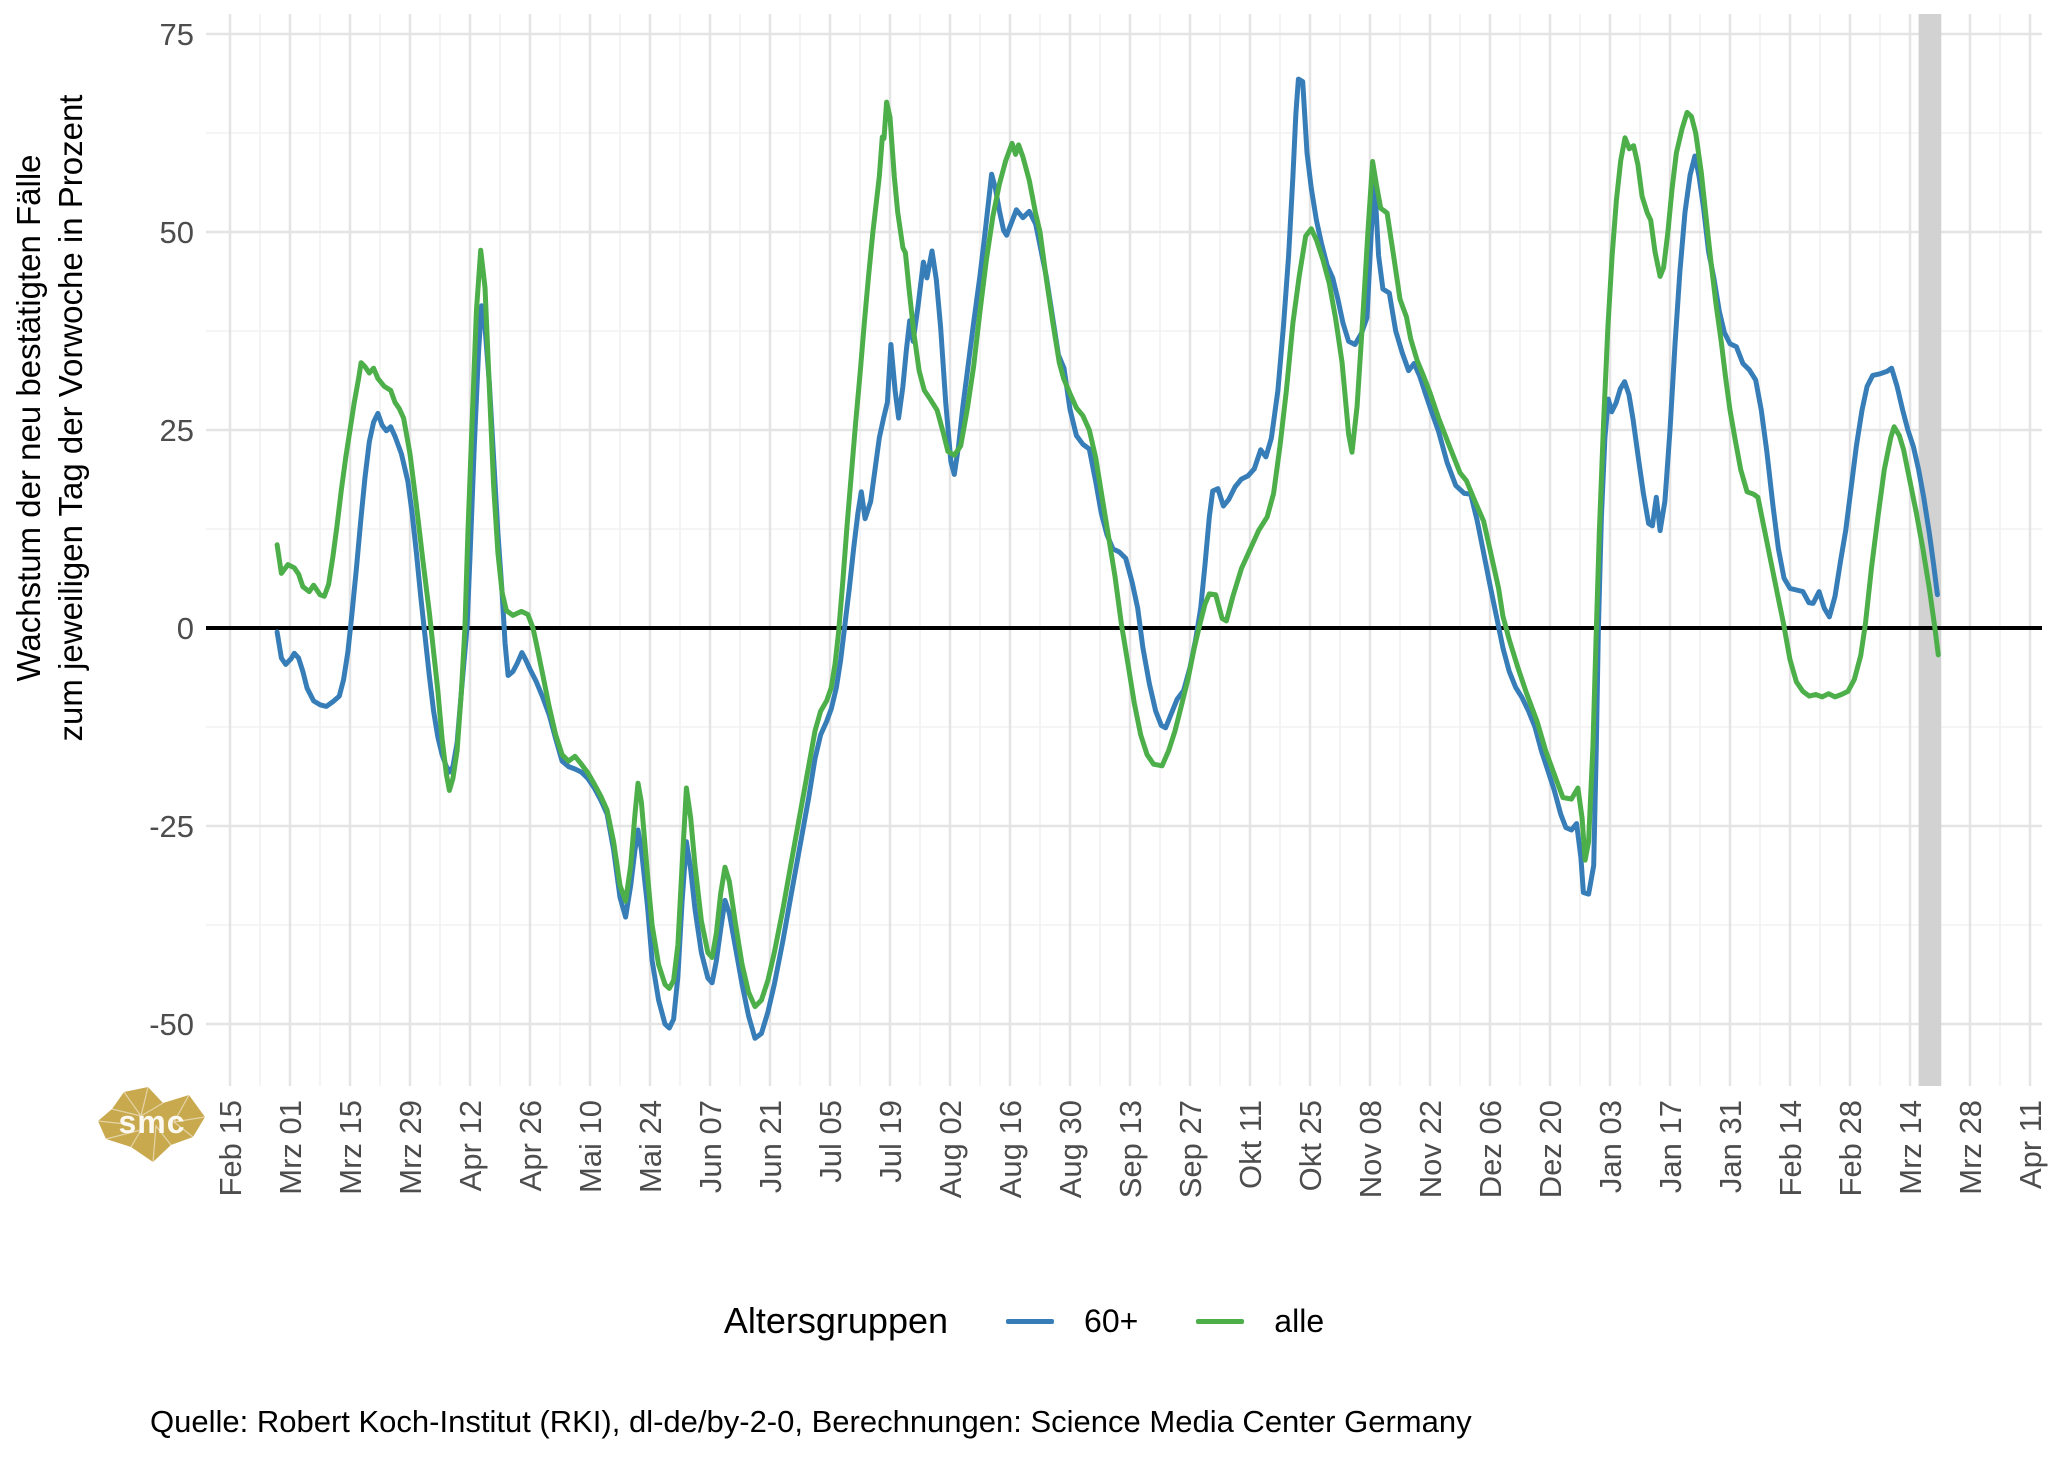 Image resolution: width=2048 pixels, height=1462 pixels. Describe the element at coordinates (177, 430) in the screenshot. I see `y-tick-label: 25` at that location.